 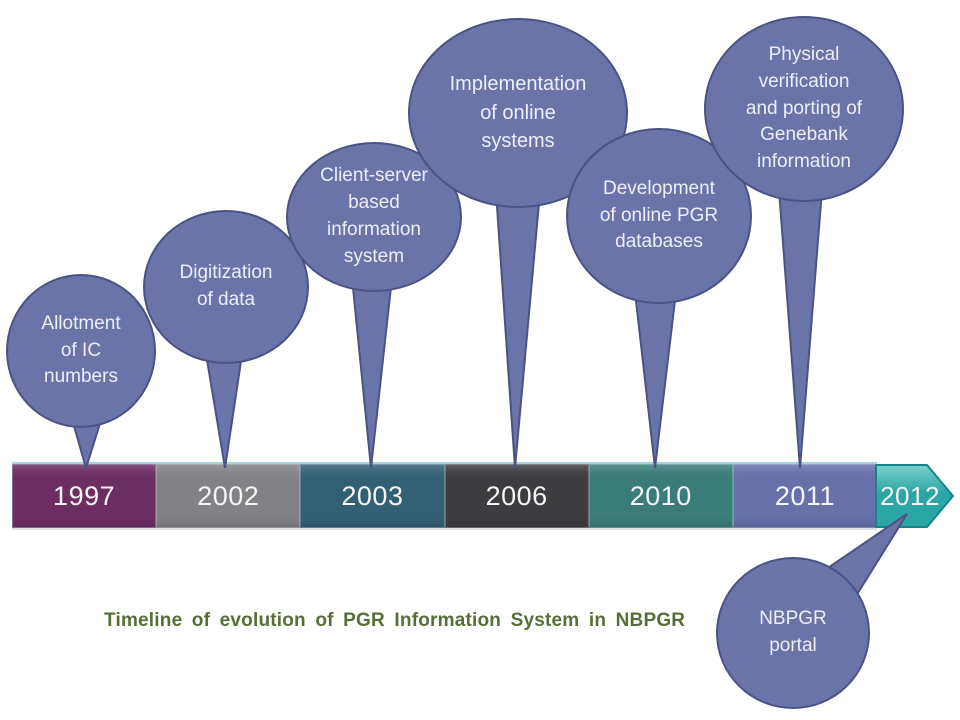 I want to click on balloon-text-2002: Digitization of data, so click(x=226, y=286).